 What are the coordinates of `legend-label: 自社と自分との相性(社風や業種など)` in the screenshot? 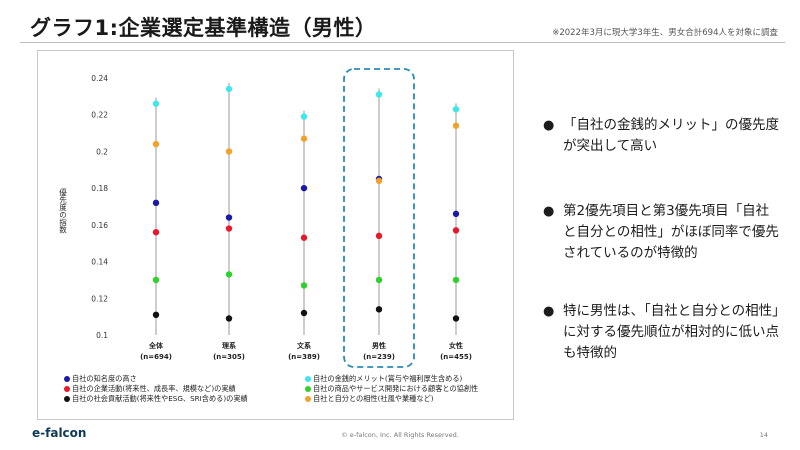 It's located at (373, 398).